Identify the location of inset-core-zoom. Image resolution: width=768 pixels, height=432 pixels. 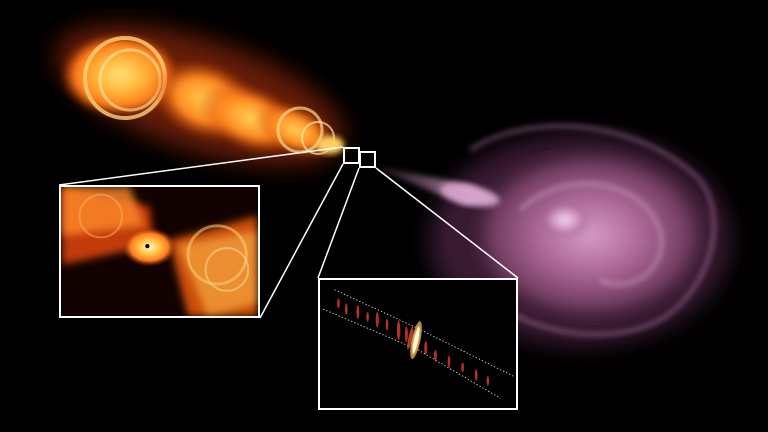
(159, 251).